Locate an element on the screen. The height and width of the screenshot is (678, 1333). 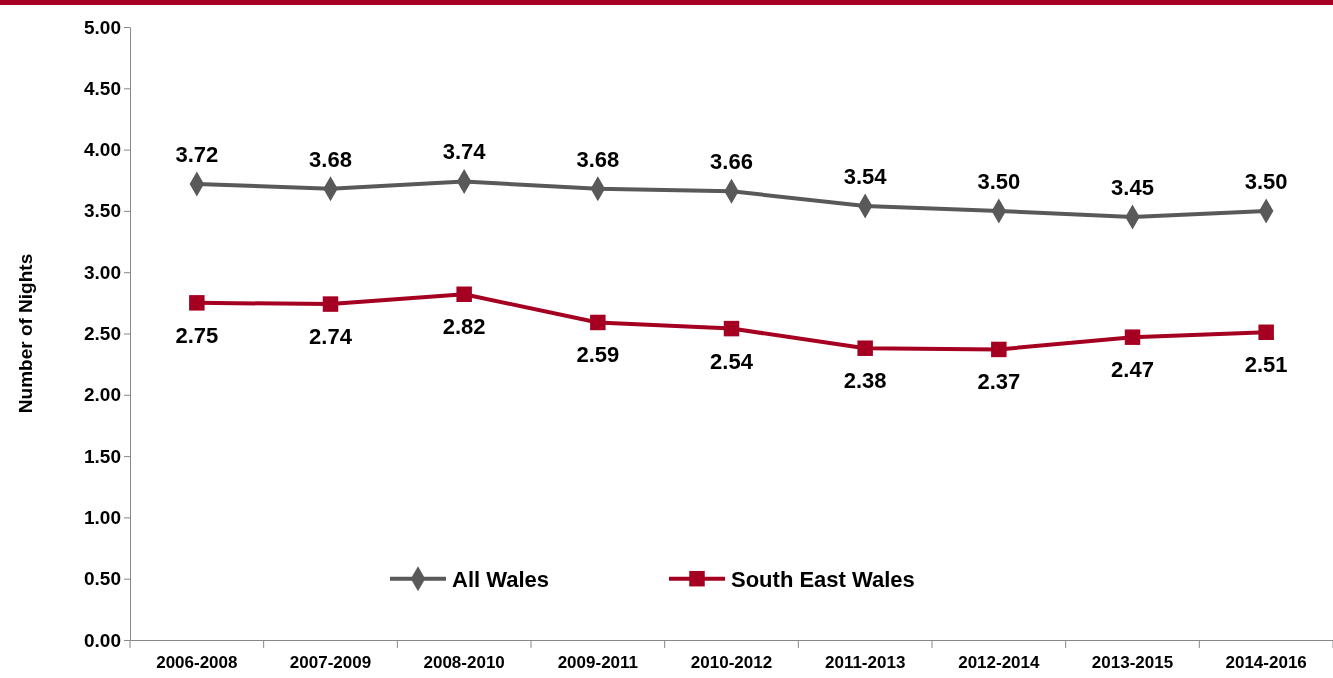
data-label: 3.54 is located at coordinates (865, 176).